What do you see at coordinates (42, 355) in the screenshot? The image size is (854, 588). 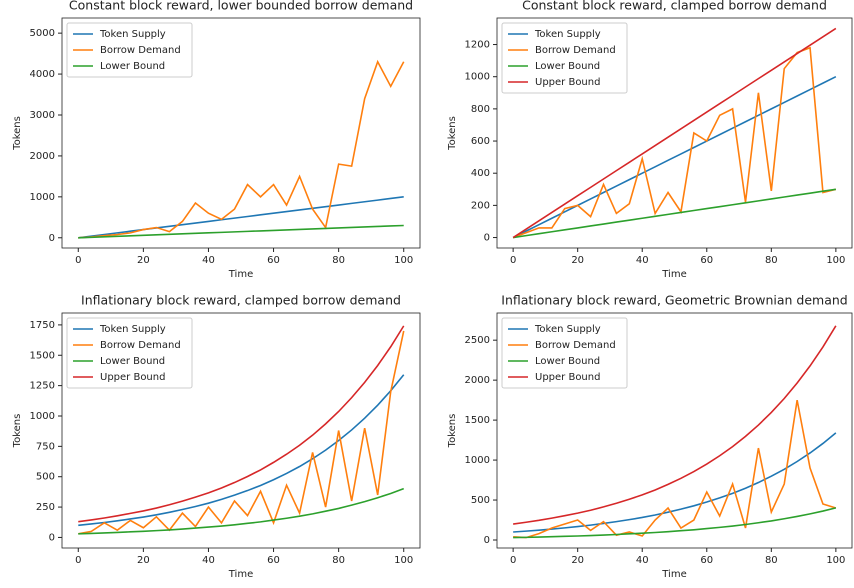 I see `y-tick-label: 1500` at bounding box center [42, 355].